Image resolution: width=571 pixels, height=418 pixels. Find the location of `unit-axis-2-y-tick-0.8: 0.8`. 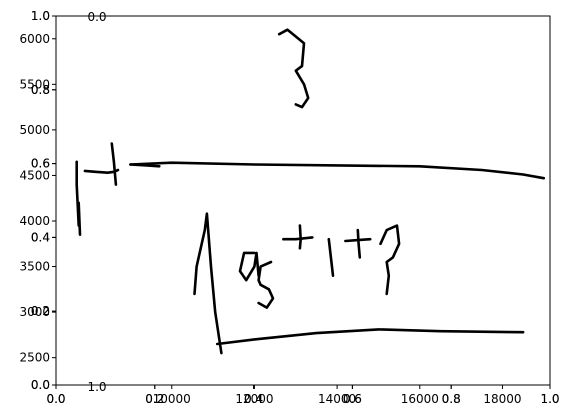

unit-axis-2-y-tick-0.8: 0.8 is located at coordinates (40, 90).